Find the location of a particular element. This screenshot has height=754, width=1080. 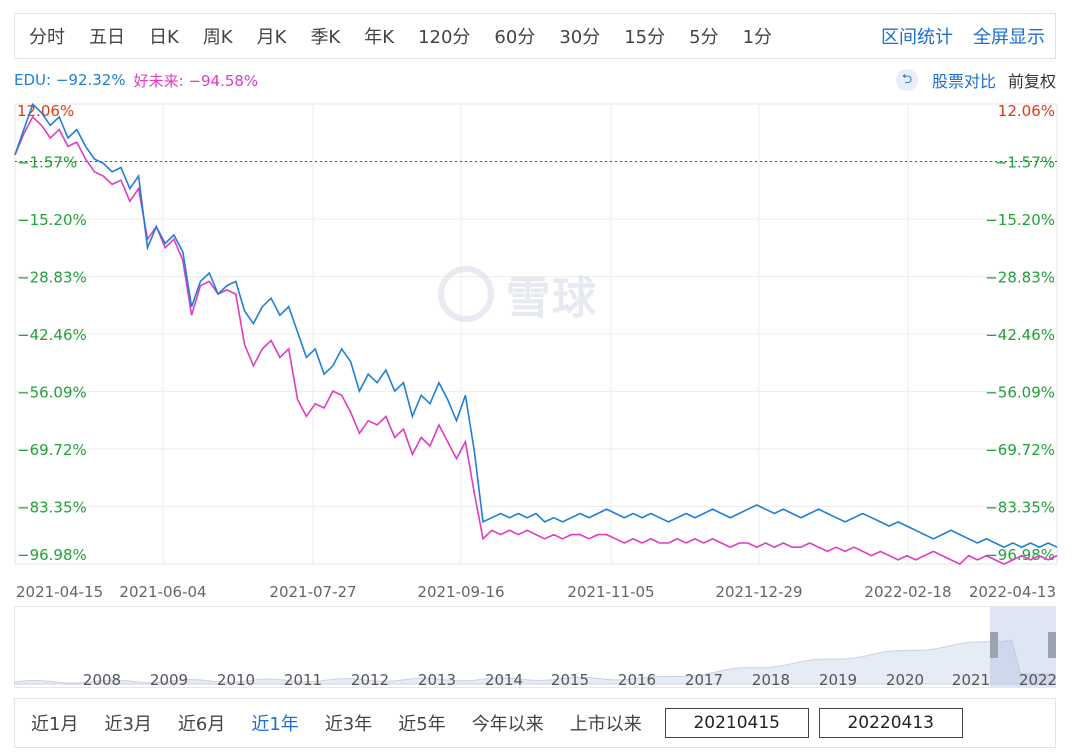

navigator-area is located at coordinates (535, 662).